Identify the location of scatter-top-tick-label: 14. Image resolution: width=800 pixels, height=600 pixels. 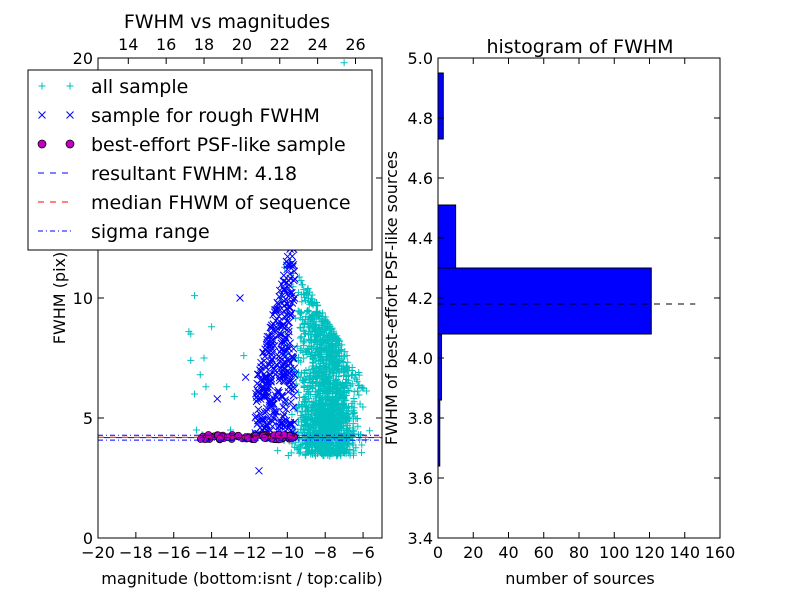
(128, 44).